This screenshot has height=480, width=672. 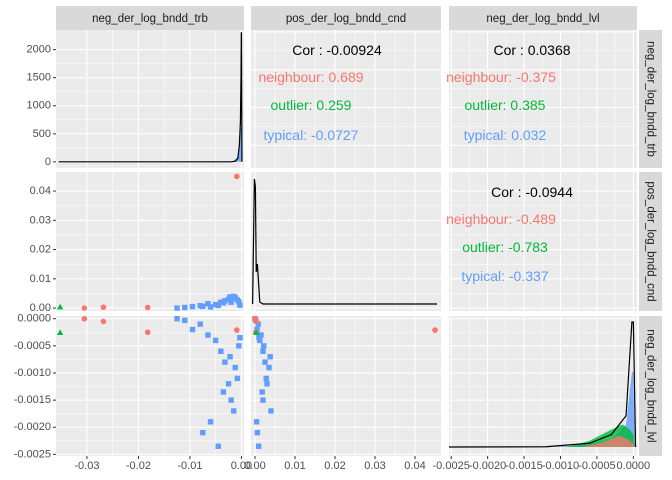 What do you see at coordinates (374, 466) in the screenshot?
I see `x-tick-label: 0.03` at bounding box center [374, 466].